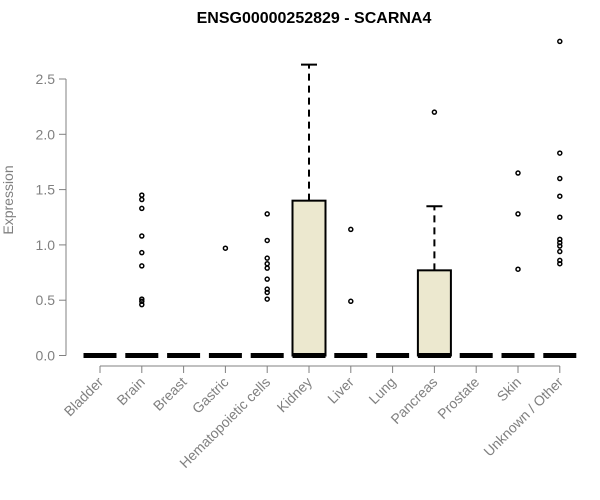  I want to click on y-tick-label: 1.5, so click(46, 190).